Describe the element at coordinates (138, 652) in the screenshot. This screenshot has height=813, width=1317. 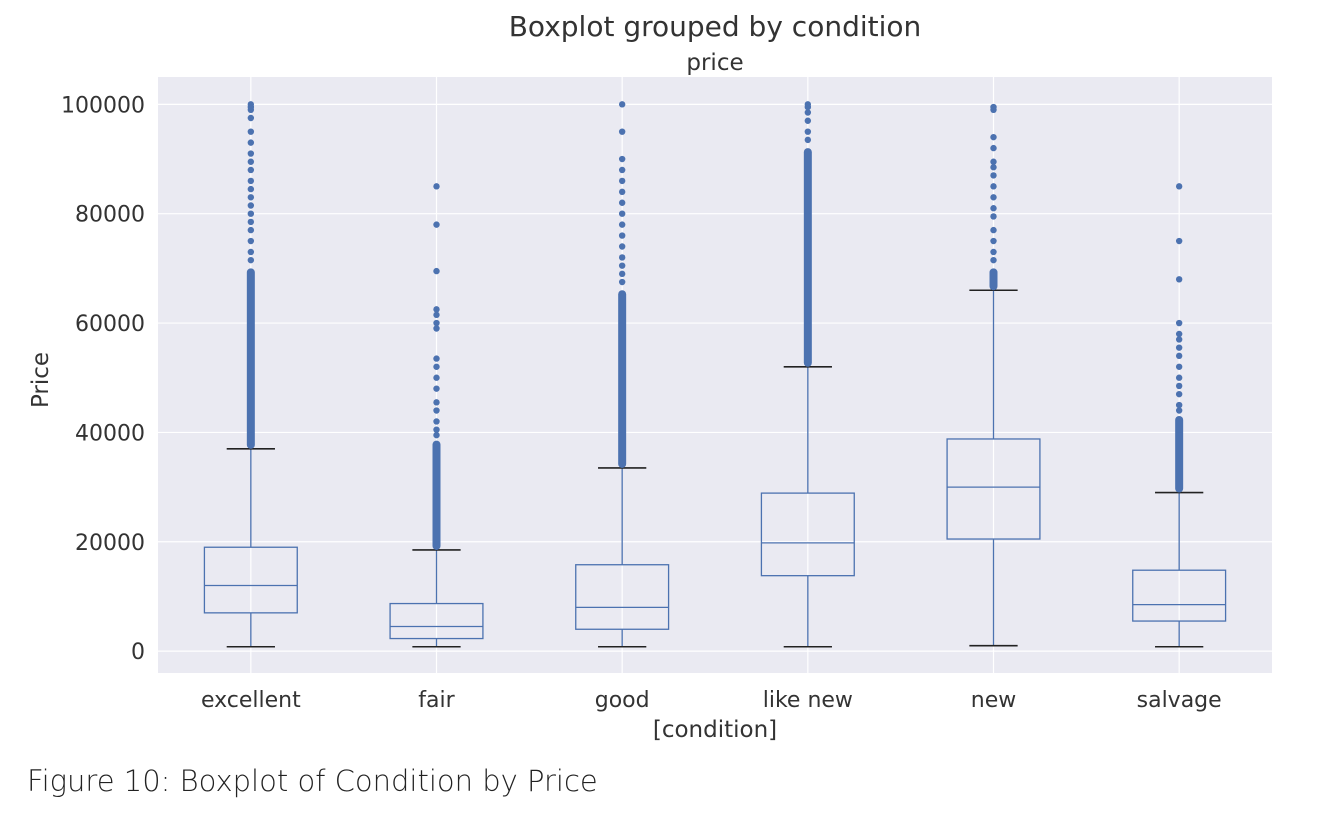
I see `y-tick-label: 0` at that location.